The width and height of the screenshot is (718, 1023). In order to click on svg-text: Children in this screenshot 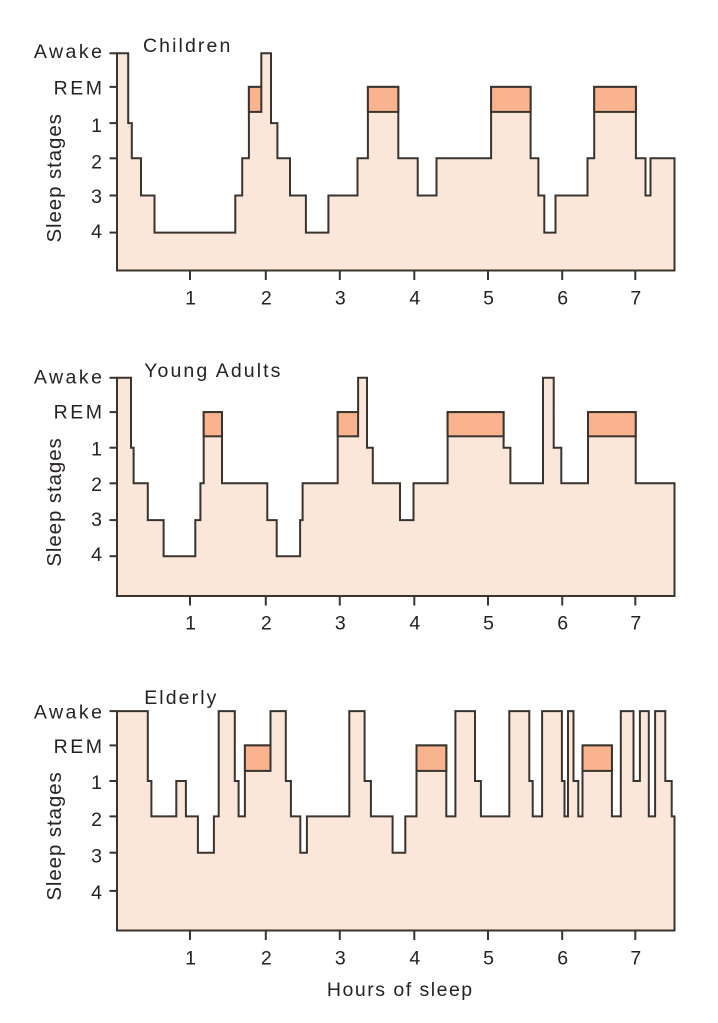, I will do `click(187, 46)`.